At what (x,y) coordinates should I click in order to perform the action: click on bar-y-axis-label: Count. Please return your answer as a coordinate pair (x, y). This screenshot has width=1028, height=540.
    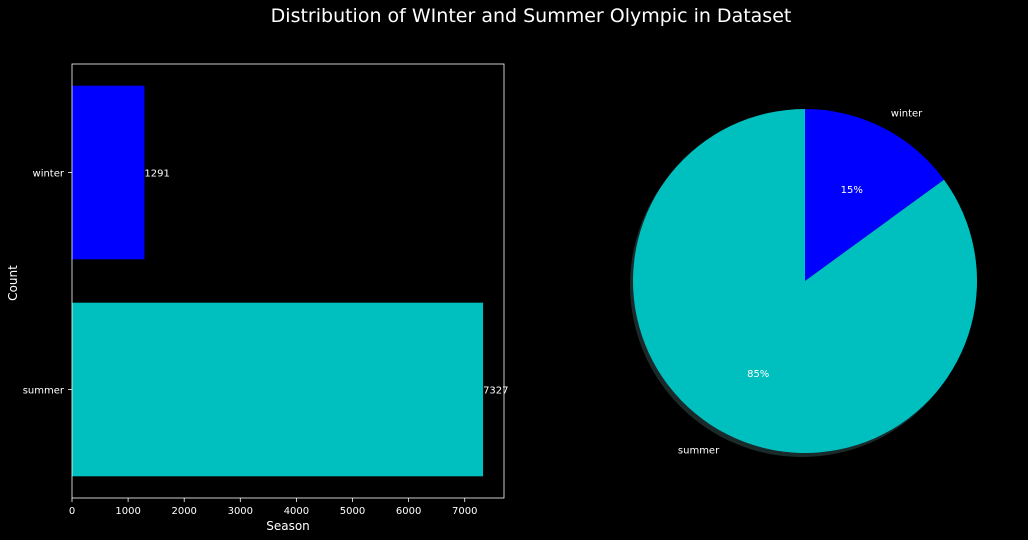
    Looking at the image, I should click on (13, 283).